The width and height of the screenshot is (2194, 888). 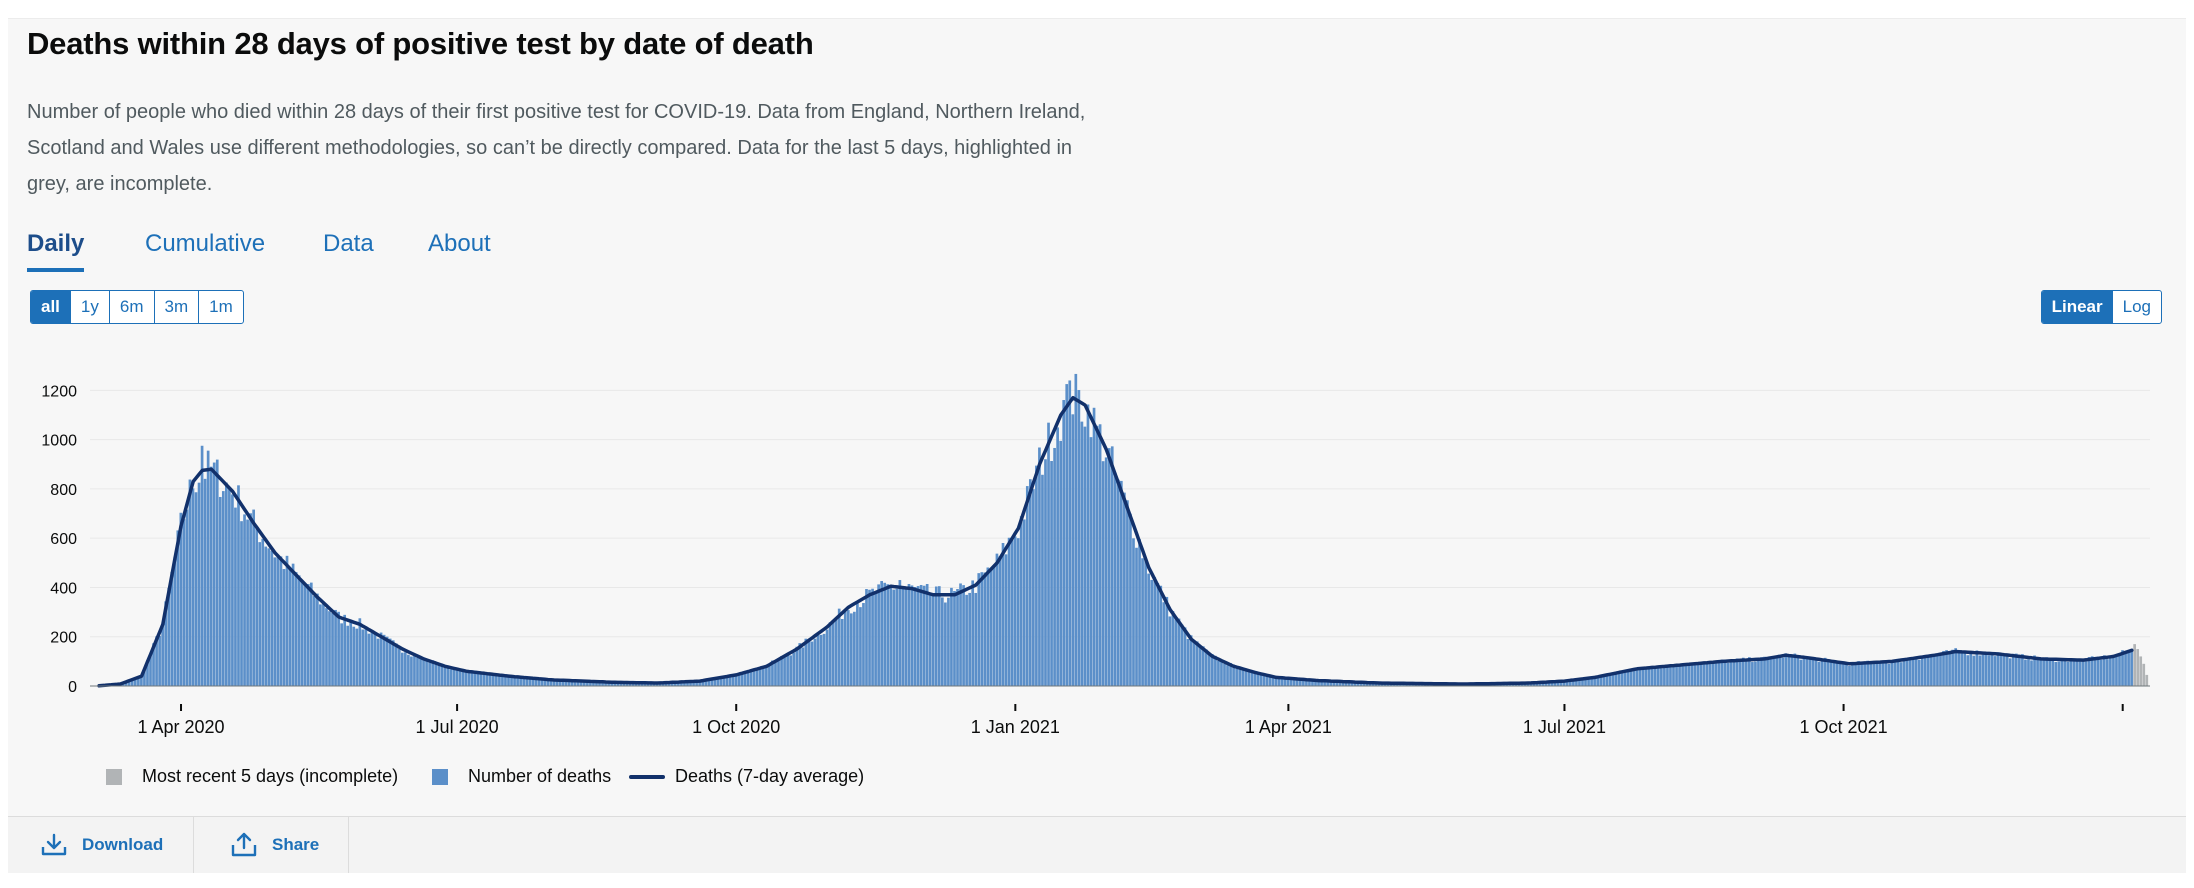 What do you see at coordinates (205, 243) in the screenshot?
I see `tab-cumulative: Cumulative` at bounding box center [205, 243].